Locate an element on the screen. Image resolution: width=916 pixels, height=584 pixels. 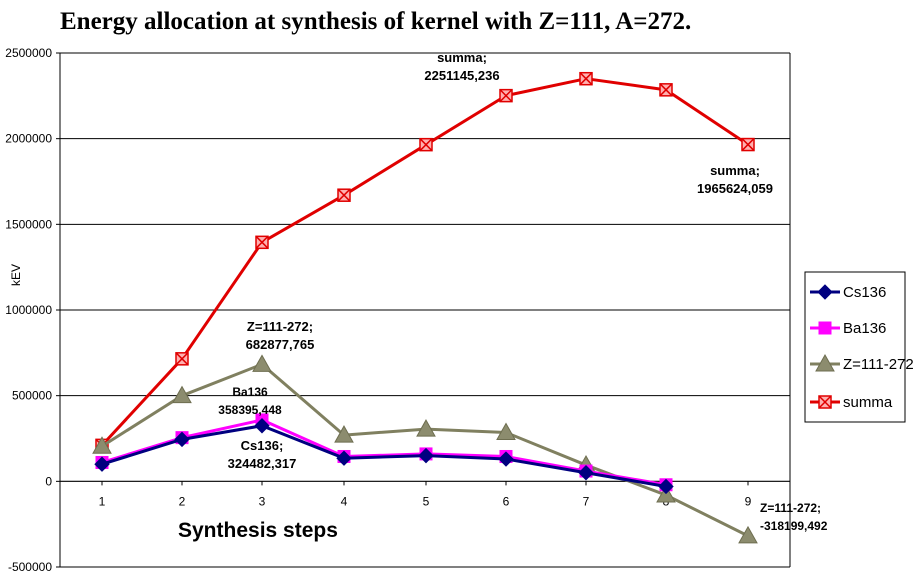
x-tick-label: 7 is located at coordinates (586, 501).